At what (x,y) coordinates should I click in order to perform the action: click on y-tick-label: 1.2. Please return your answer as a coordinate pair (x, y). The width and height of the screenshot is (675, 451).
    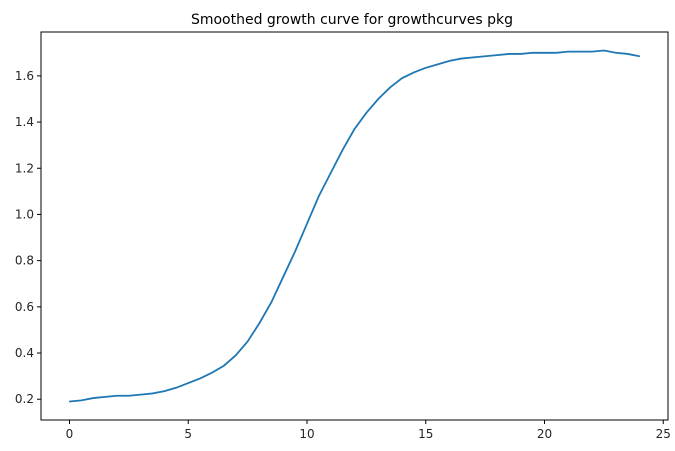
    Looking at the image, I should click on (24, 168).